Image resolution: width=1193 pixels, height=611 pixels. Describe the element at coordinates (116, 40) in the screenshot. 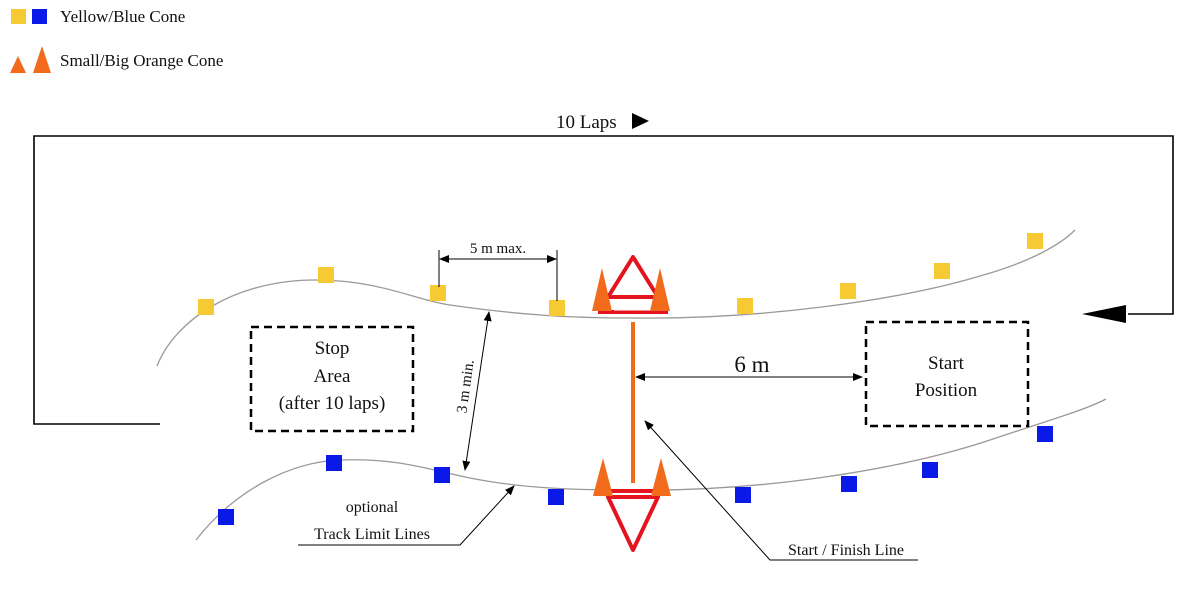

I see `legend: Yellow/Blue Cone Small/Big Orange Cone` at that location.